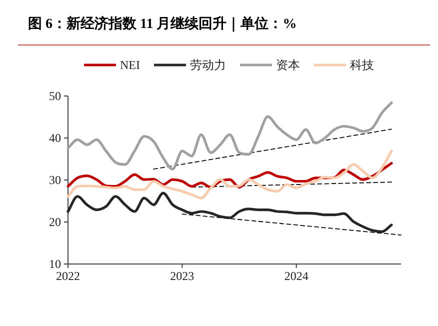 The image size is (438, 326). What do you see at coordinates (182, 276) in the screenshot?
I see `x-tick-label: 2023` at bounding box center [182, 276].